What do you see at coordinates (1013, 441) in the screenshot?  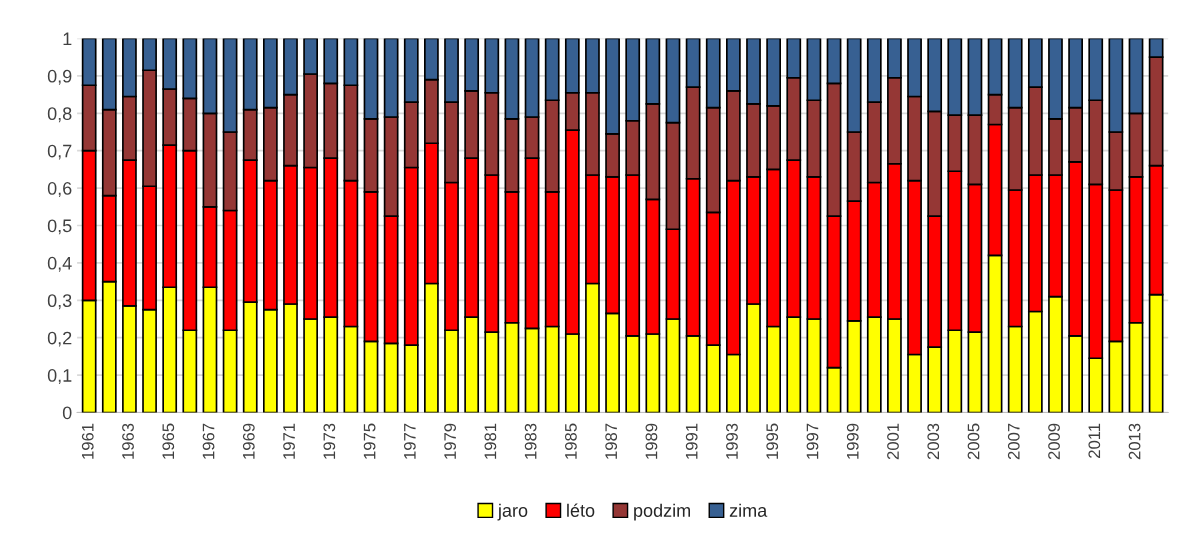 I see `x-tick-label: 2007` at bounding box center [1013, 441].